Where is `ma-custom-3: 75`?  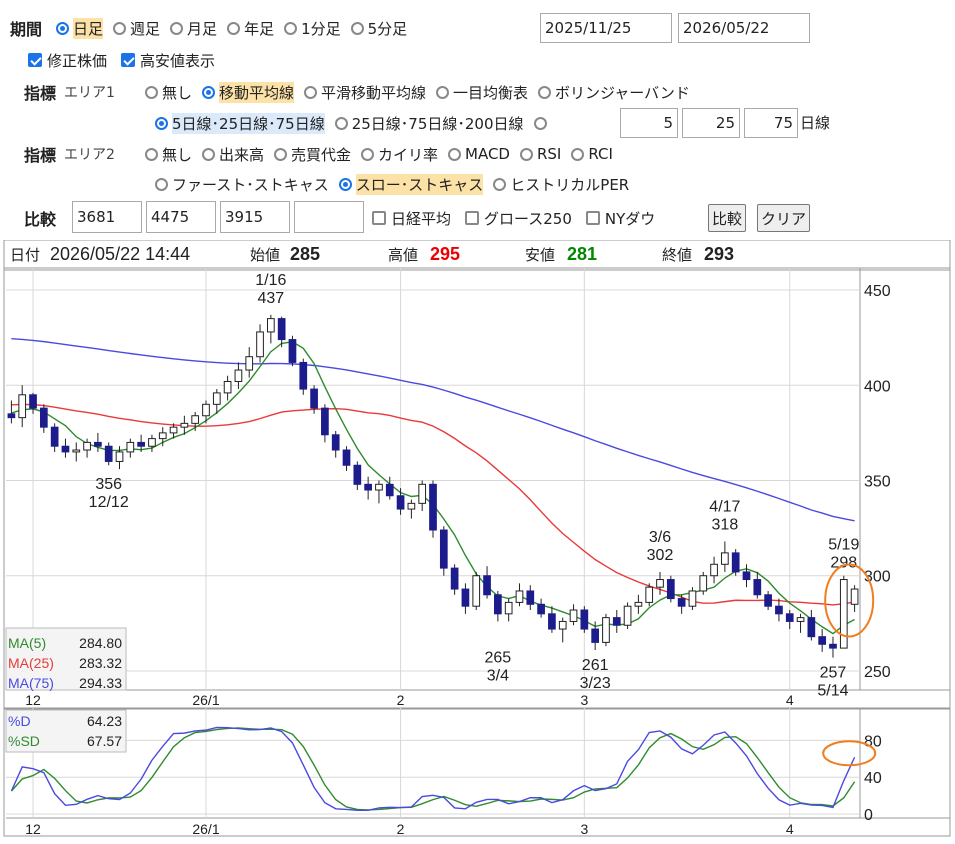 ma-custom-3: 75 is located at coordinates (771, 123).